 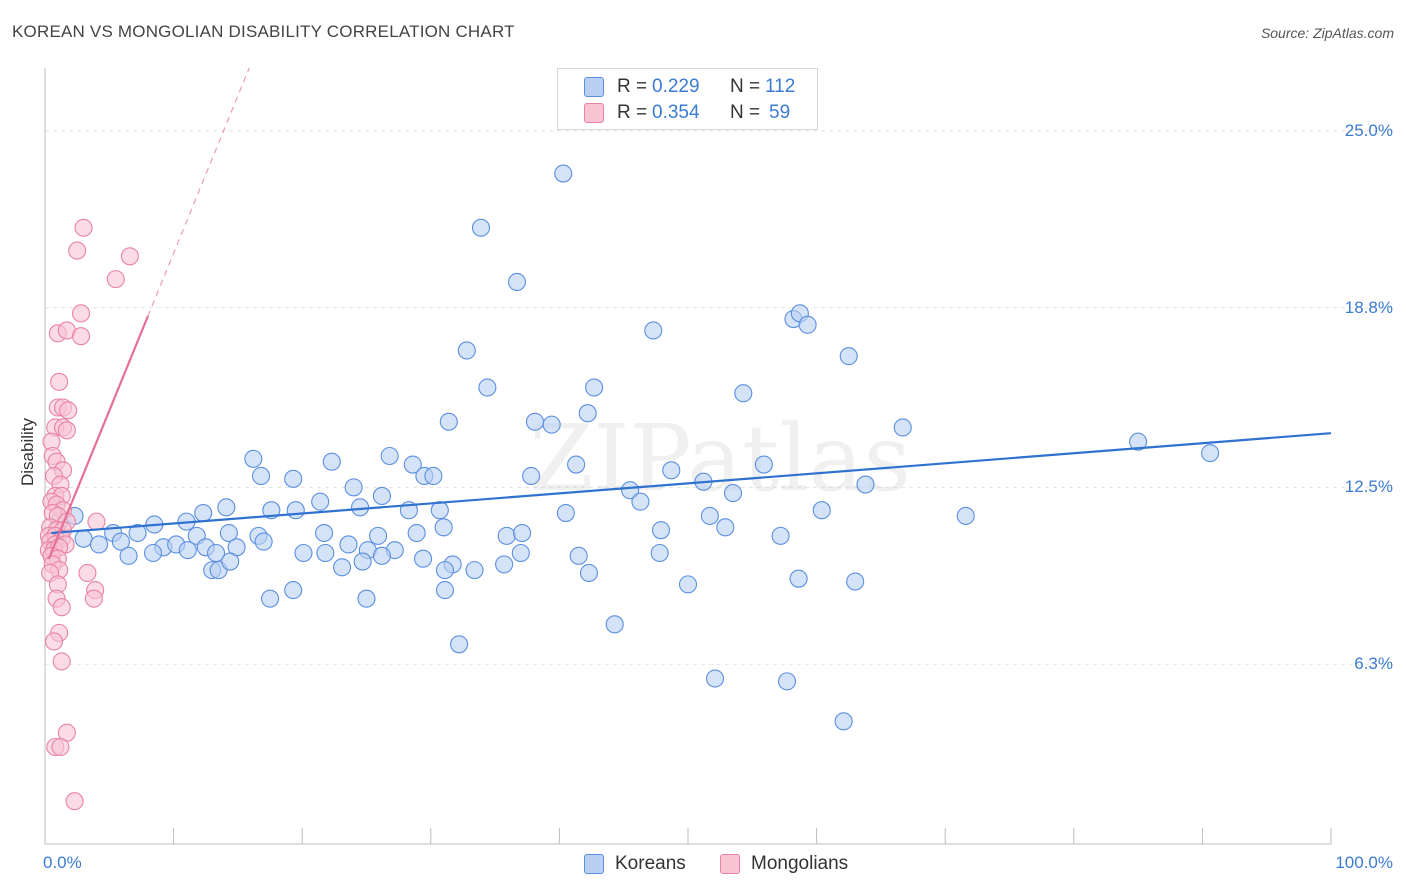 What do you see at coordinates (1373, 664) in the screenshot?
I see `y-tick-label-0: 6.3%` at bounding box center [1373, 664].